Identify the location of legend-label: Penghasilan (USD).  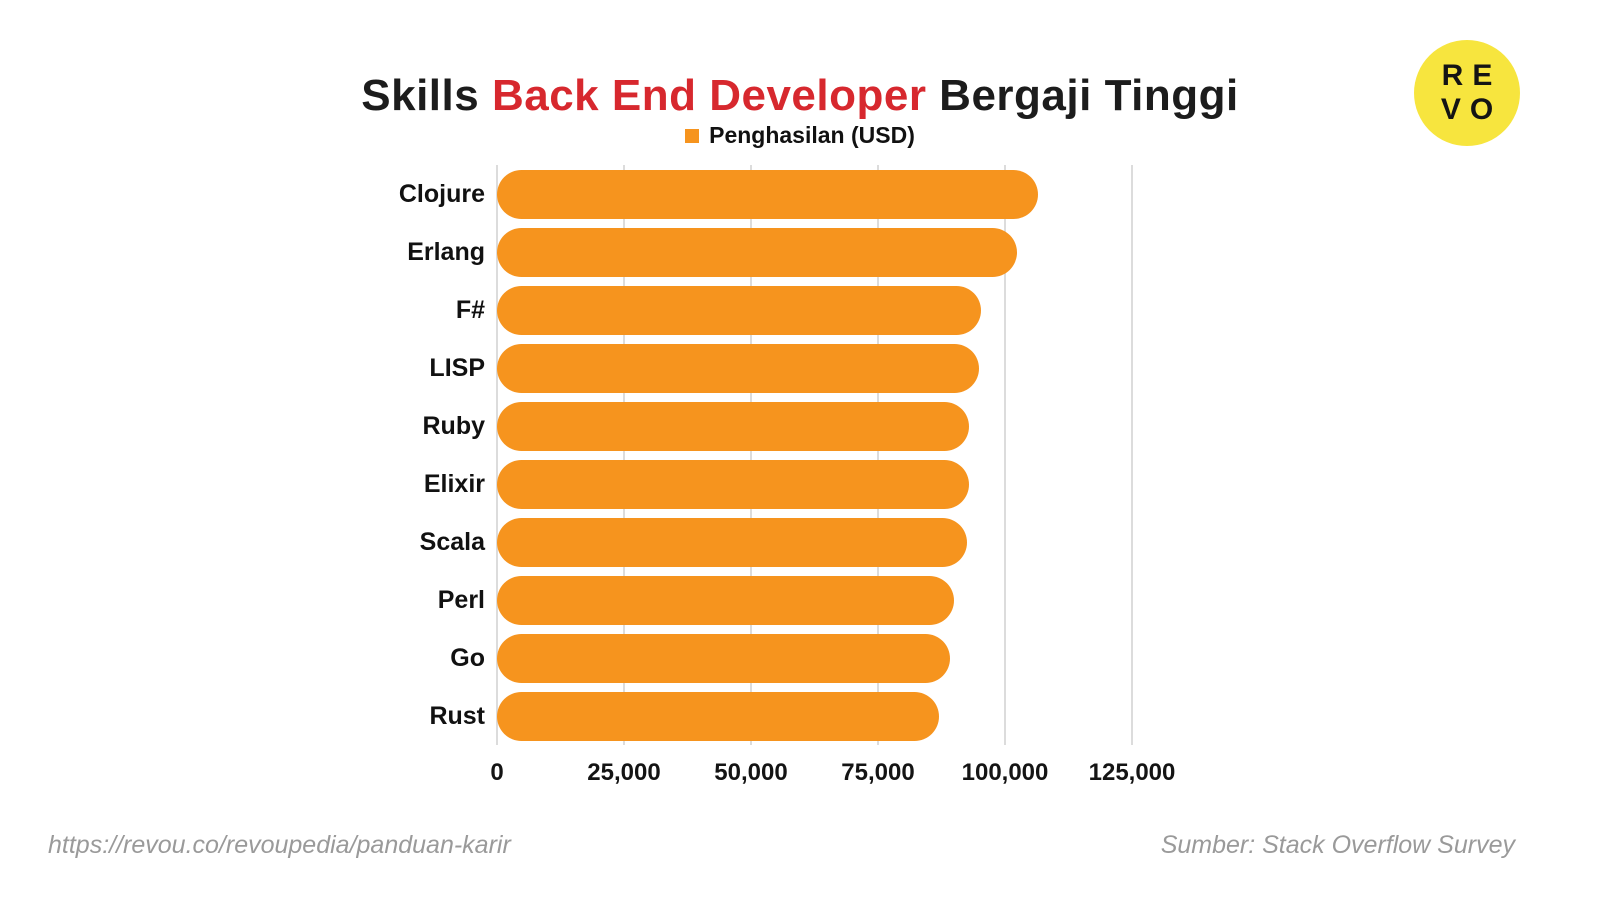
(812, 135).